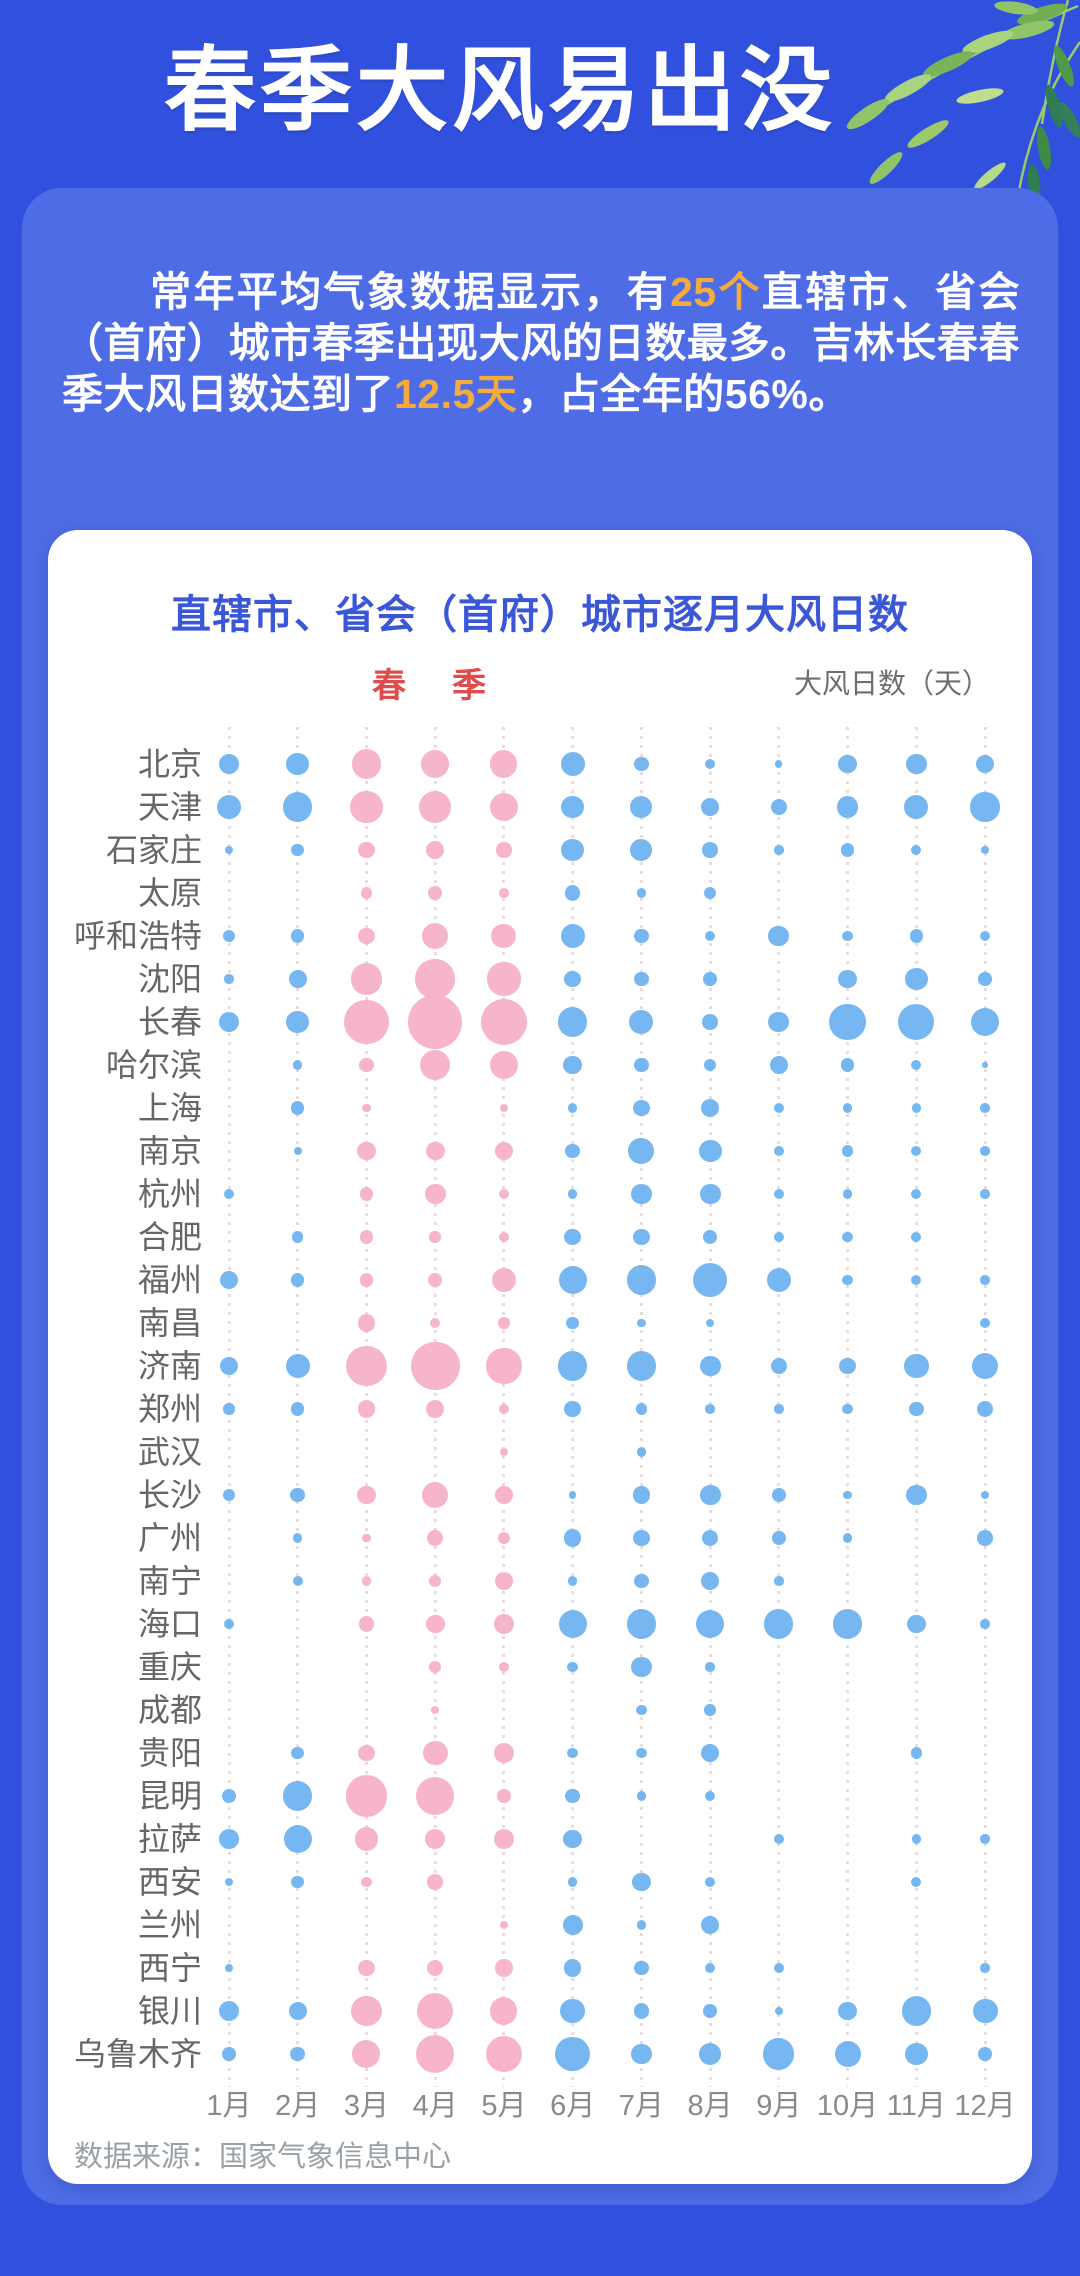 The height and width of the screenshot is (2276, 1080). Describe the element at coordinates (153, 850) in the screenshot. I see `city-label: 石家庄` at that location.